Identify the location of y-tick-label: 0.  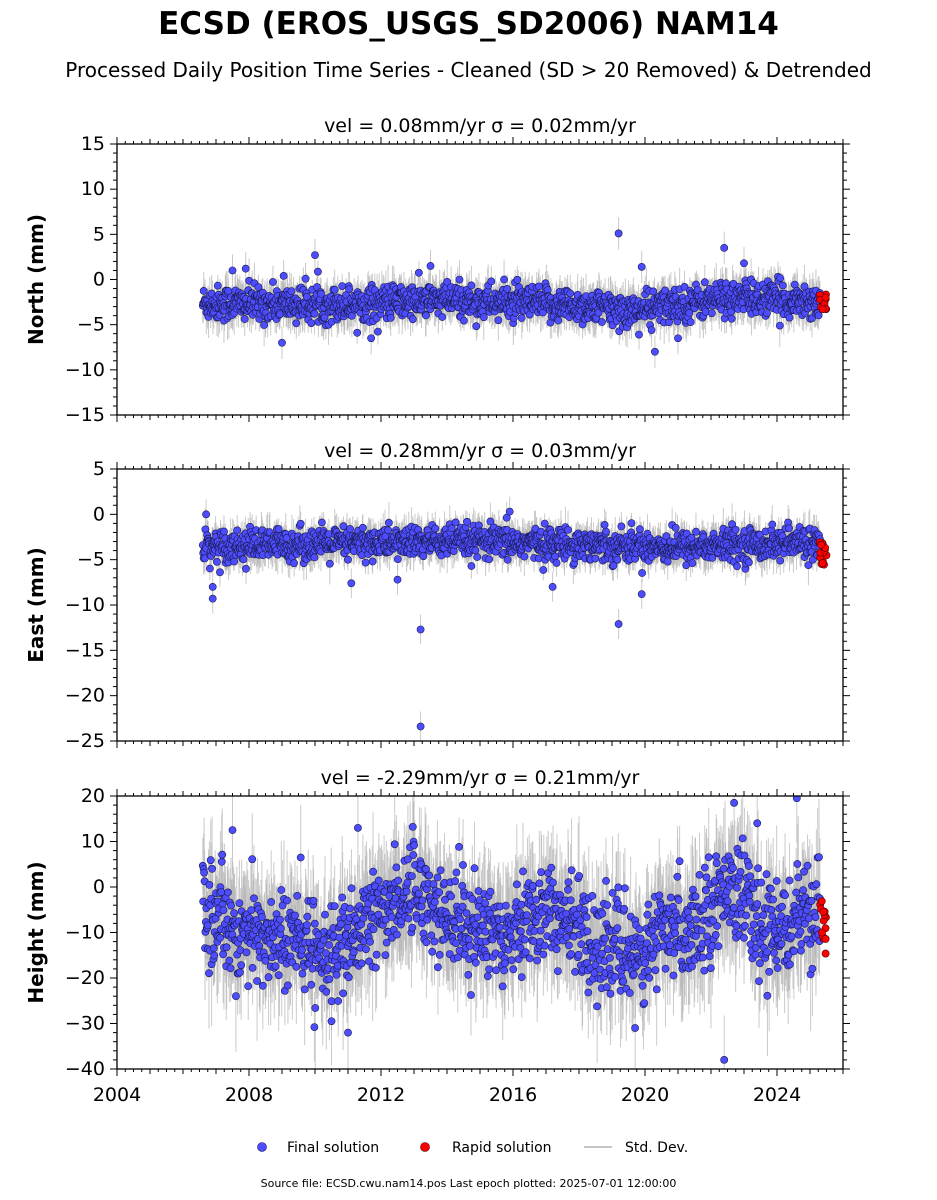
(99, 280).